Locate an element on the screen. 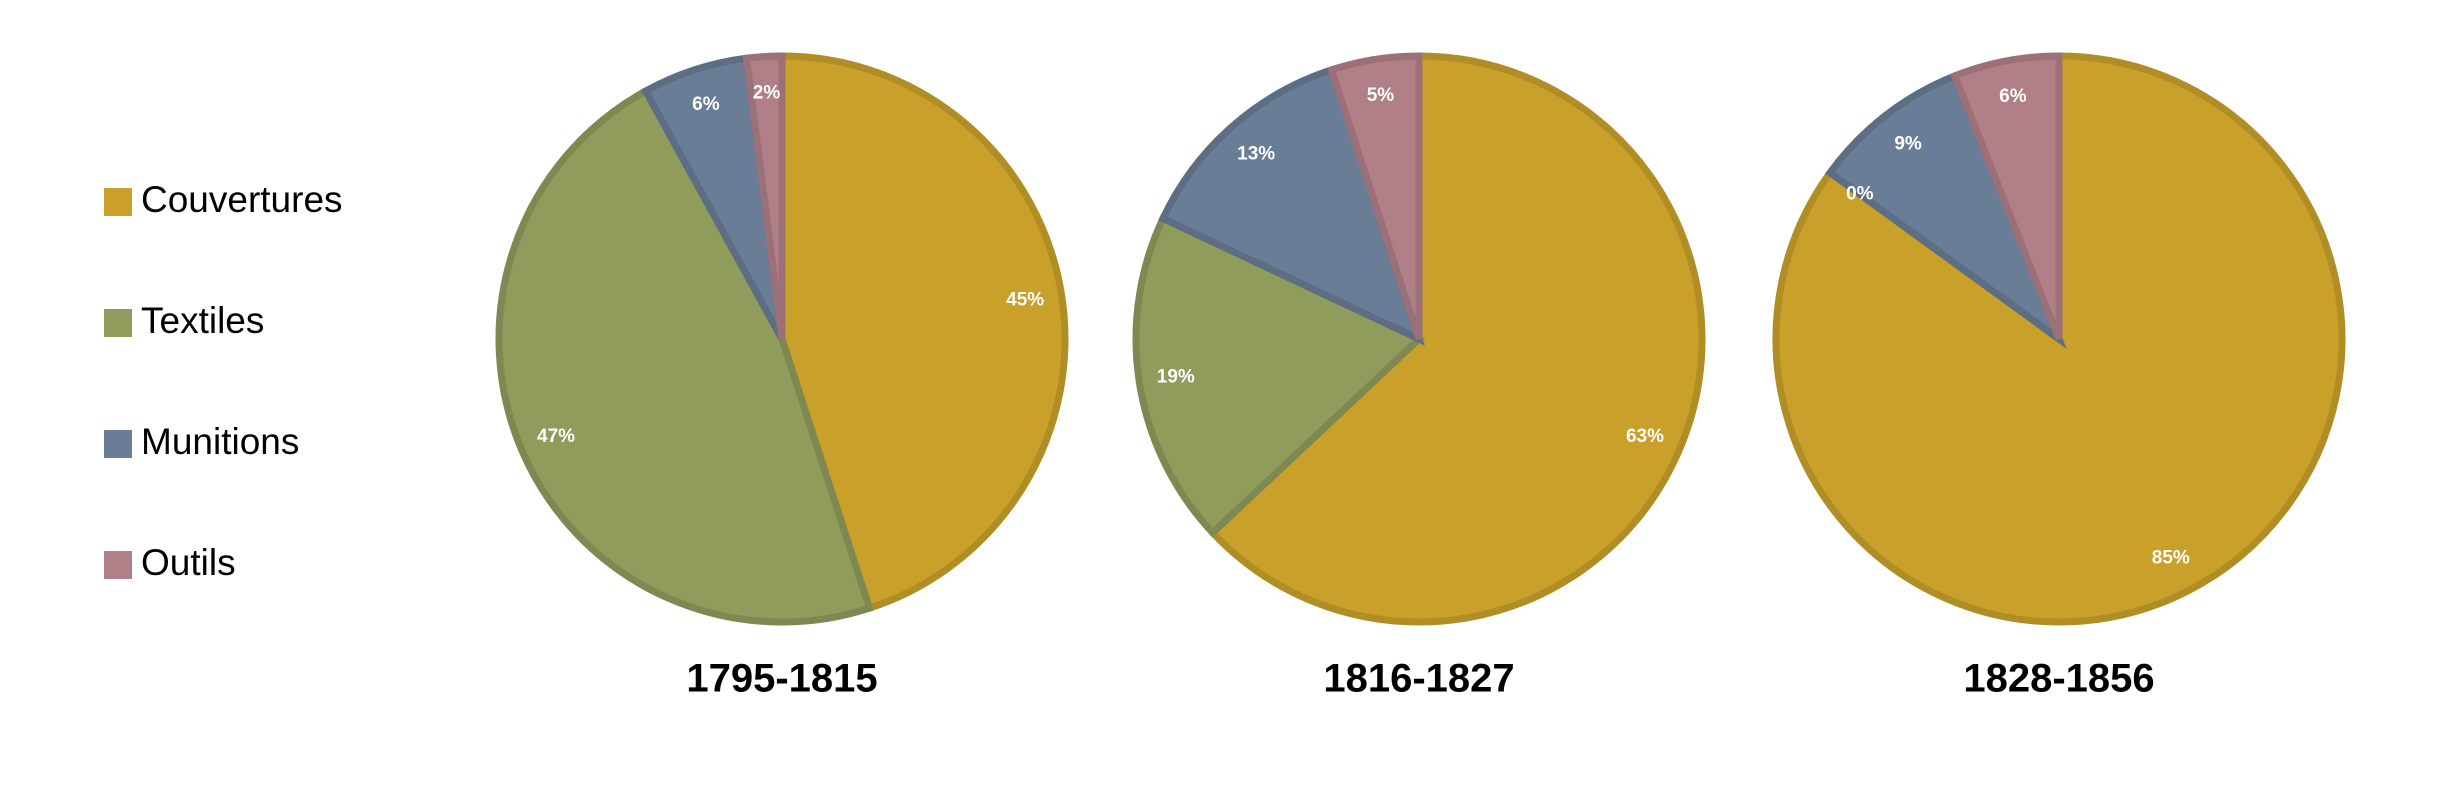 The image size is (2437, 805). pie-title: 1795-1815 is located at coordinates (781, 679).